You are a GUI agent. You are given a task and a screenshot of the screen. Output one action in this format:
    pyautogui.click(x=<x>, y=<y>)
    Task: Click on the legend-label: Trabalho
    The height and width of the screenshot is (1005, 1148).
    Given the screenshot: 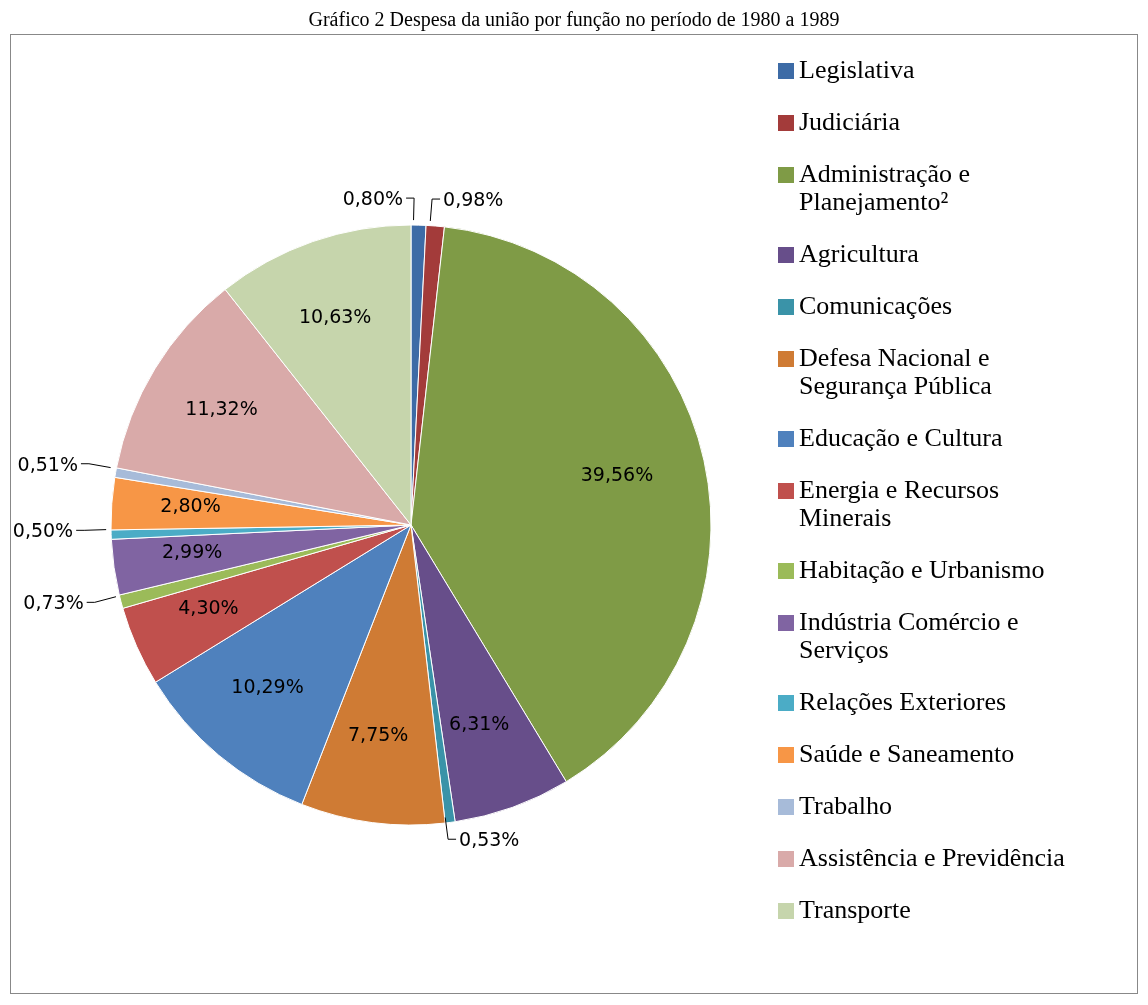 What is the action you would take?
    pyautogui.click(x=845, y=805)
    